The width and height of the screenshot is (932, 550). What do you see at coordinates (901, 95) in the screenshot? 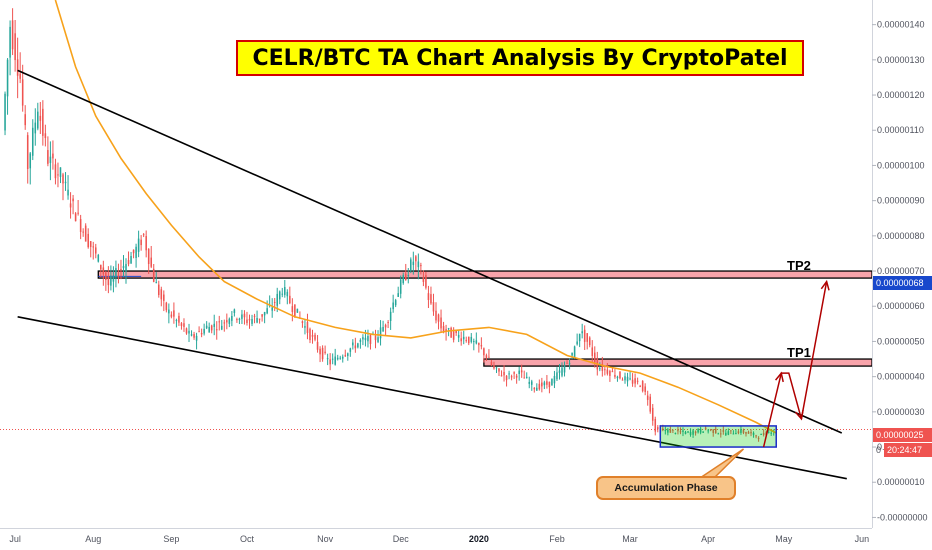
I see `y-tick-label: 0.00000120` at bounding box center [901, 95].